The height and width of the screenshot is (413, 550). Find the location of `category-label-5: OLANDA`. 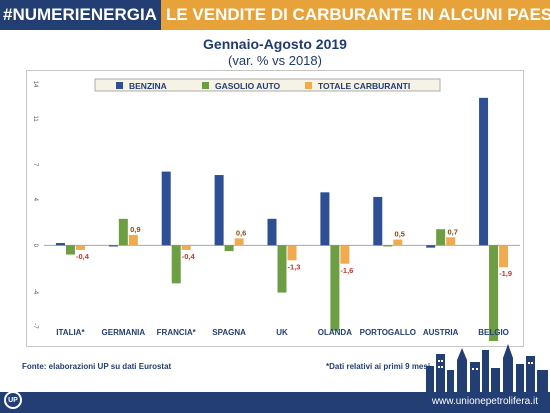

category-label-5: OLANDA is located at coordinates (335, 332).